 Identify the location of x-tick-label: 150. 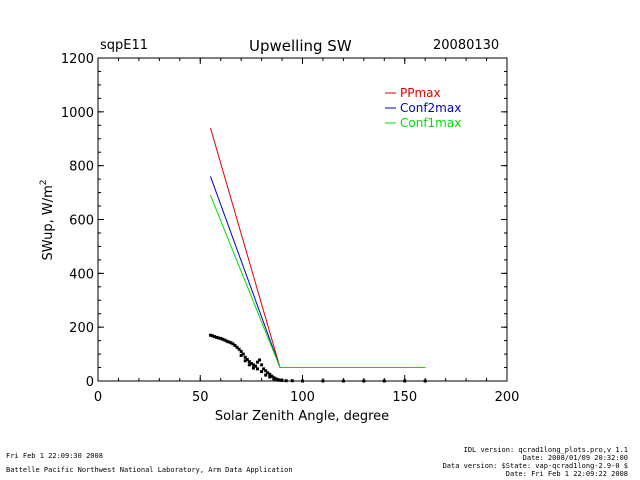
(404, 397).